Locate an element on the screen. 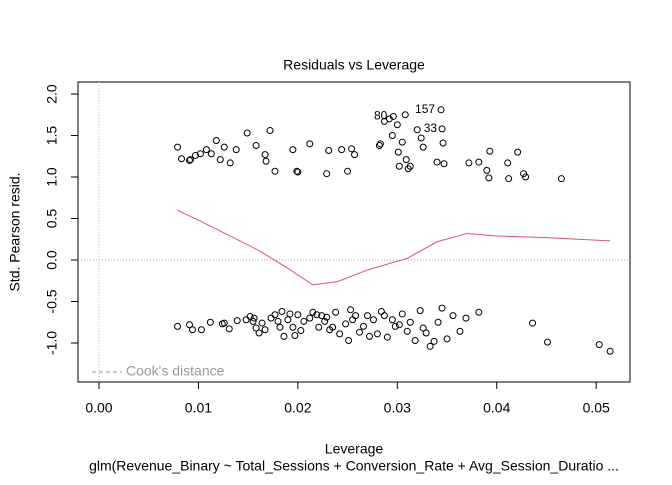  x-tick-label: 0.05 is located at coordinates (596, 408).